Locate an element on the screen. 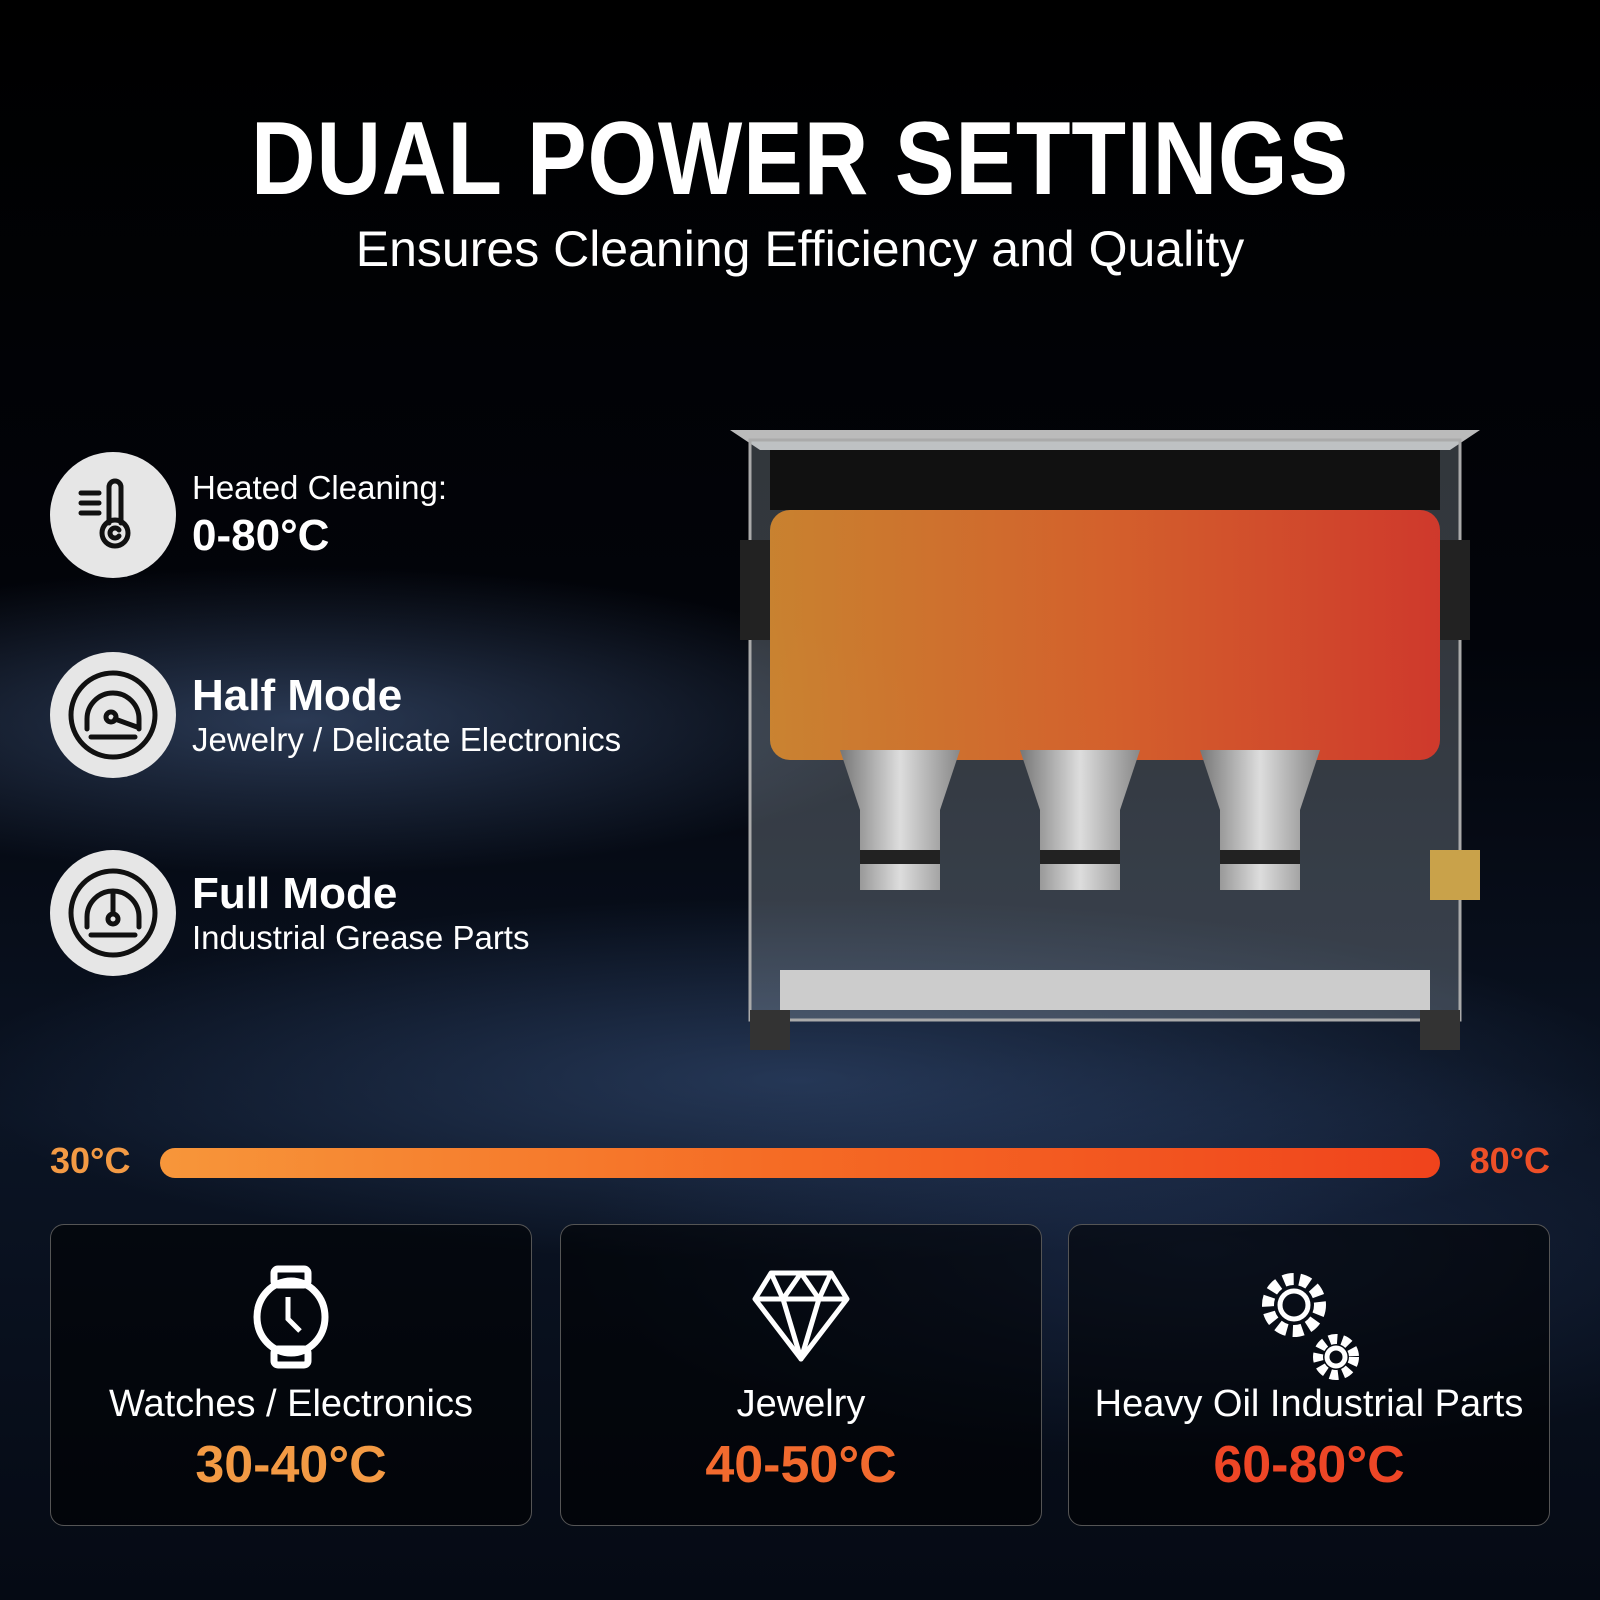 The height and width of the screenshot is (1600, 1600). diamond-icon is located at coordinates (801, 1316).